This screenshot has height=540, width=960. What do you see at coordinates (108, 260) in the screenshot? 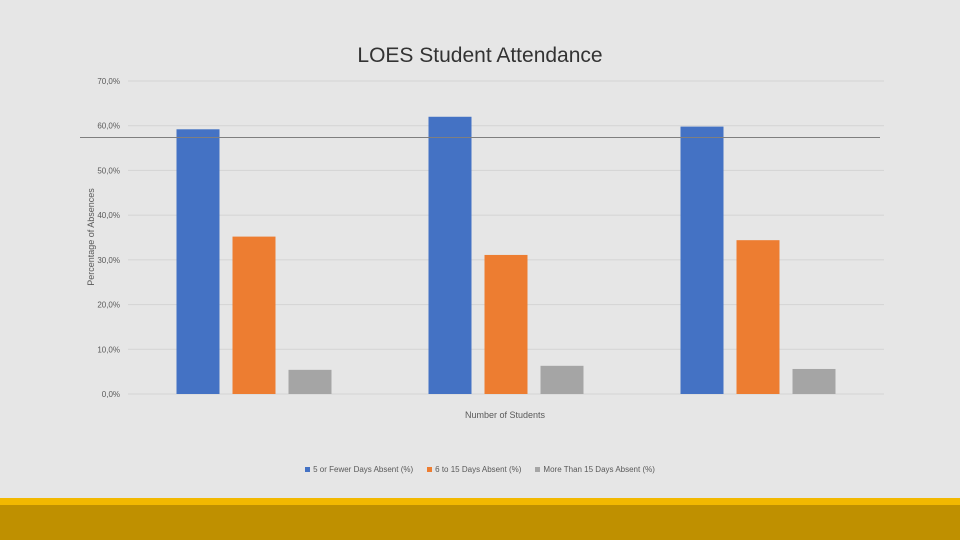
I see `y-tick-label: 30,0%` at bounding box center [108, 260].